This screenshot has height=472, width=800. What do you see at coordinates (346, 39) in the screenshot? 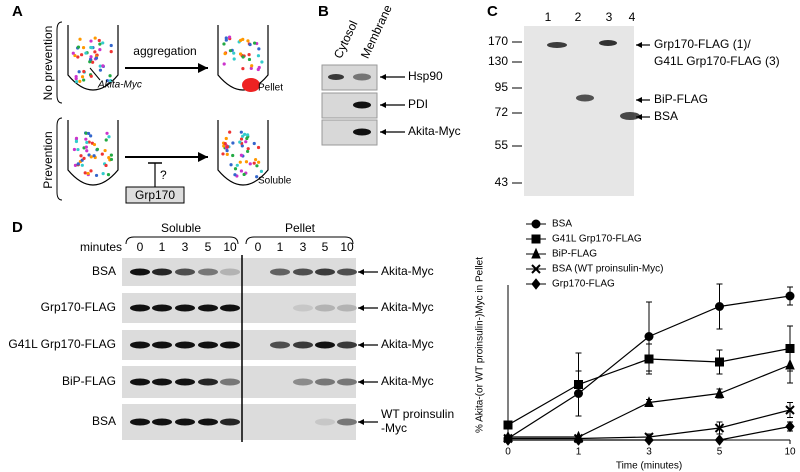
I see `lane-label: Cytosol` at bounding box center [346, 39].